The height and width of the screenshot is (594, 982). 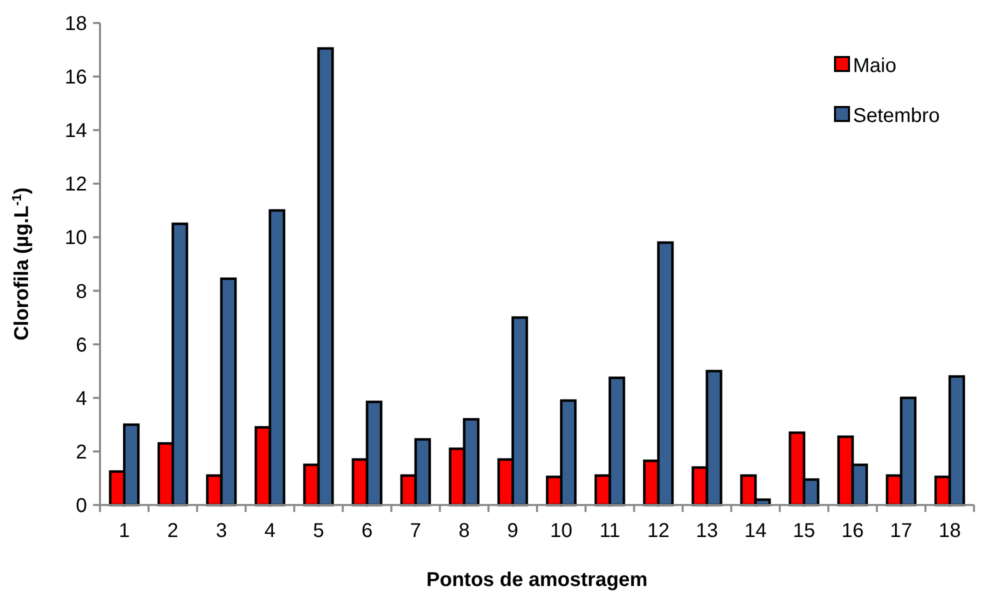 What do you see at coordinates (81, 399) in the screenshot?
I see `y-tick-label: 4` at bounding box center [81, 399].